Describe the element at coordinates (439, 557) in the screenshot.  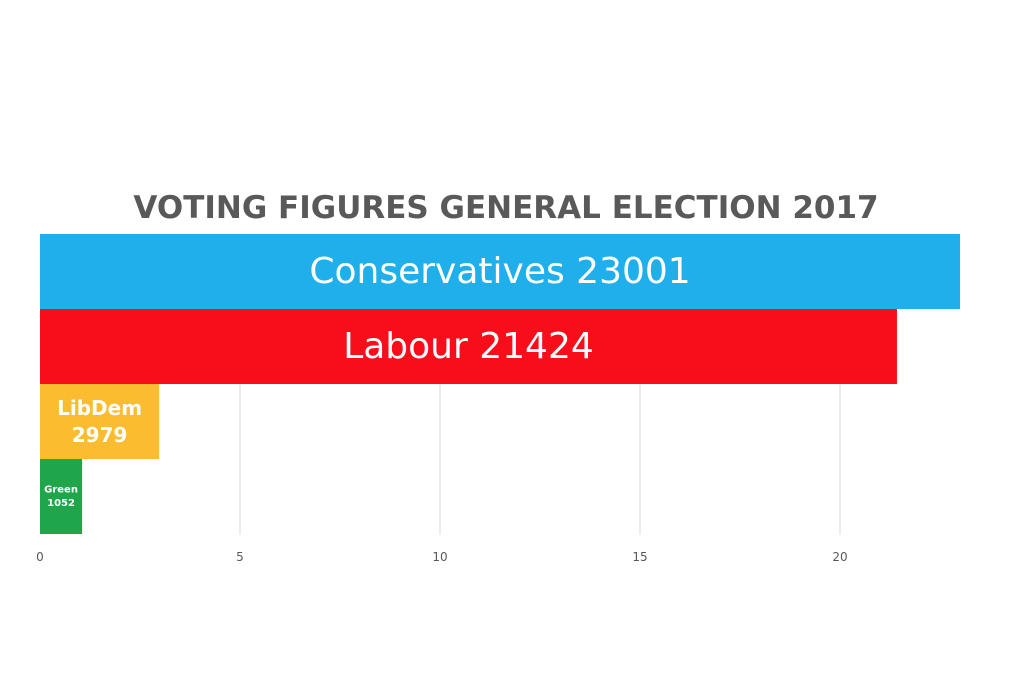
I see `x-tick-label: 10` at that location.